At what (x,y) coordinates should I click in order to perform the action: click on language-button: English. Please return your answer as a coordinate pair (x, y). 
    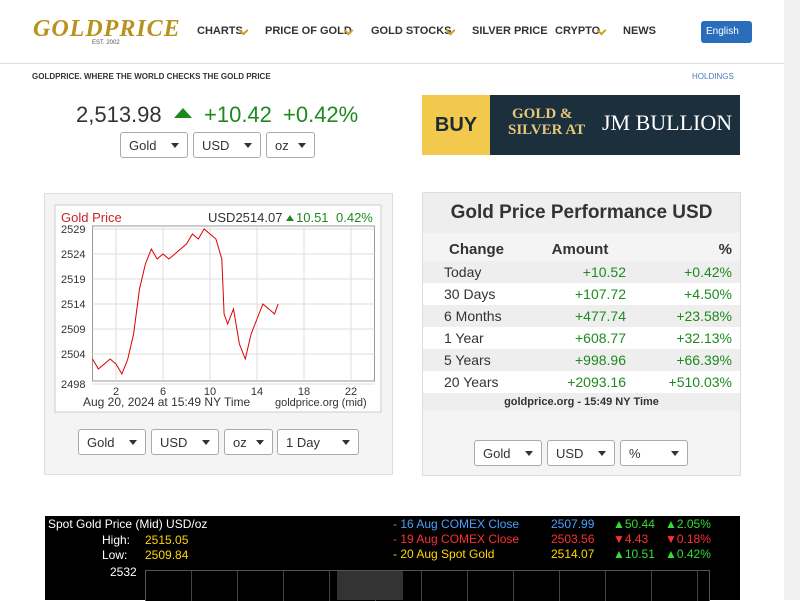
    Looking at the image, I should click on (726, 32).